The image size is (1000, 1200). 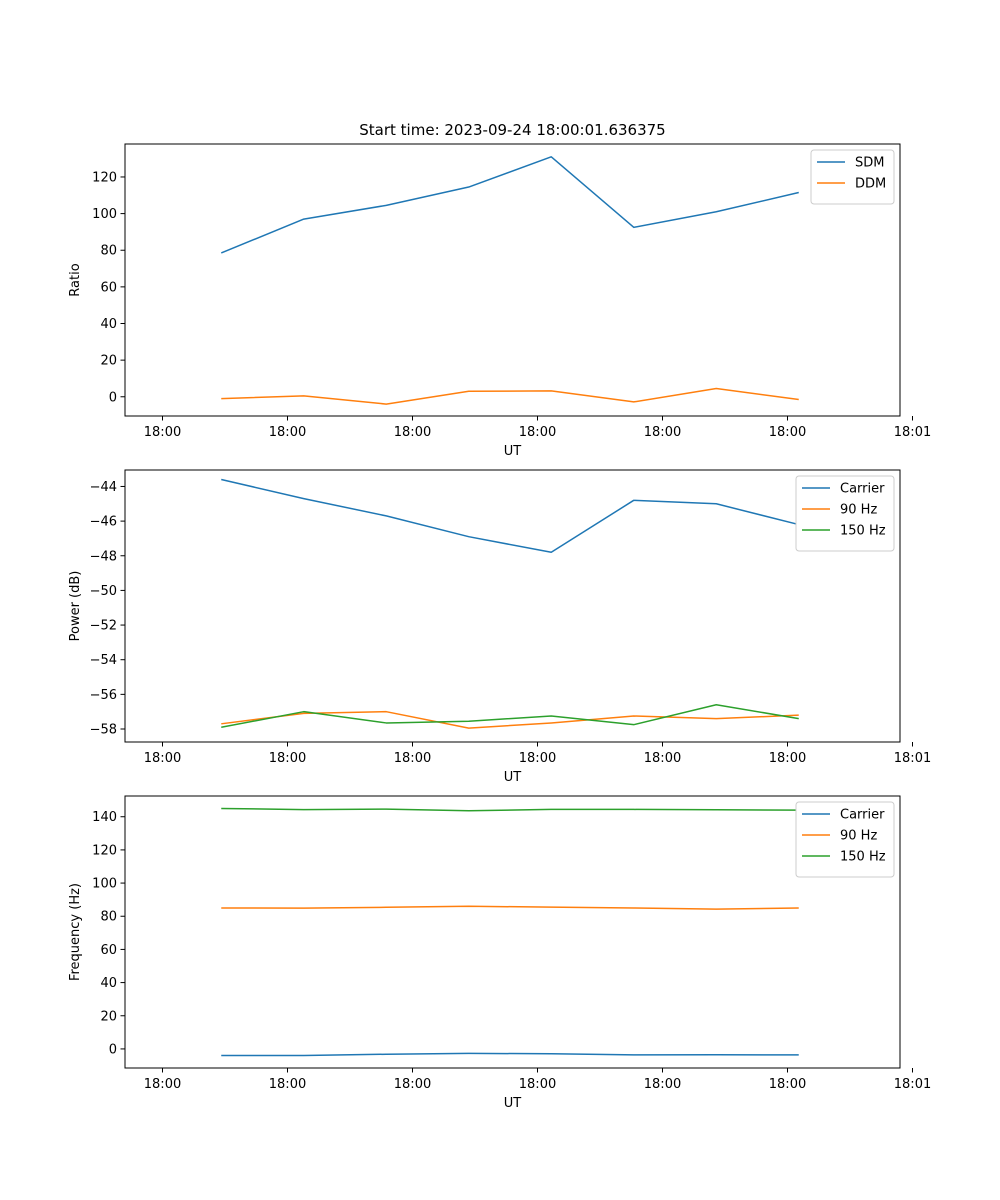 I want to click on y-axis-label: Ratio, so click(x=75, y=279).